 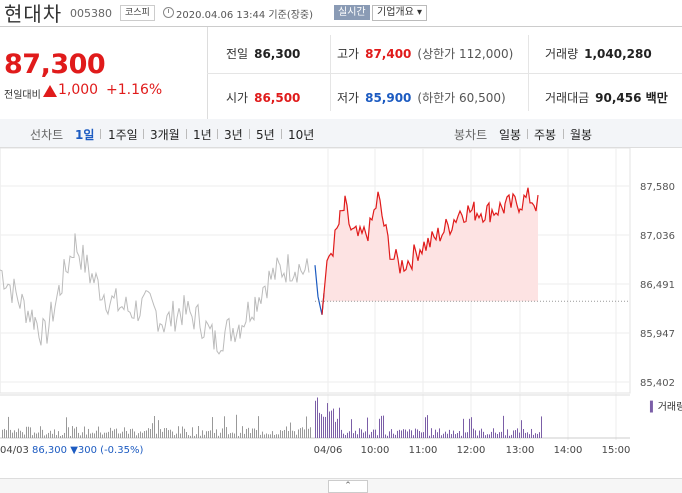 I want to click on line-chart-label: 선차트, so click(x=47, y=135).